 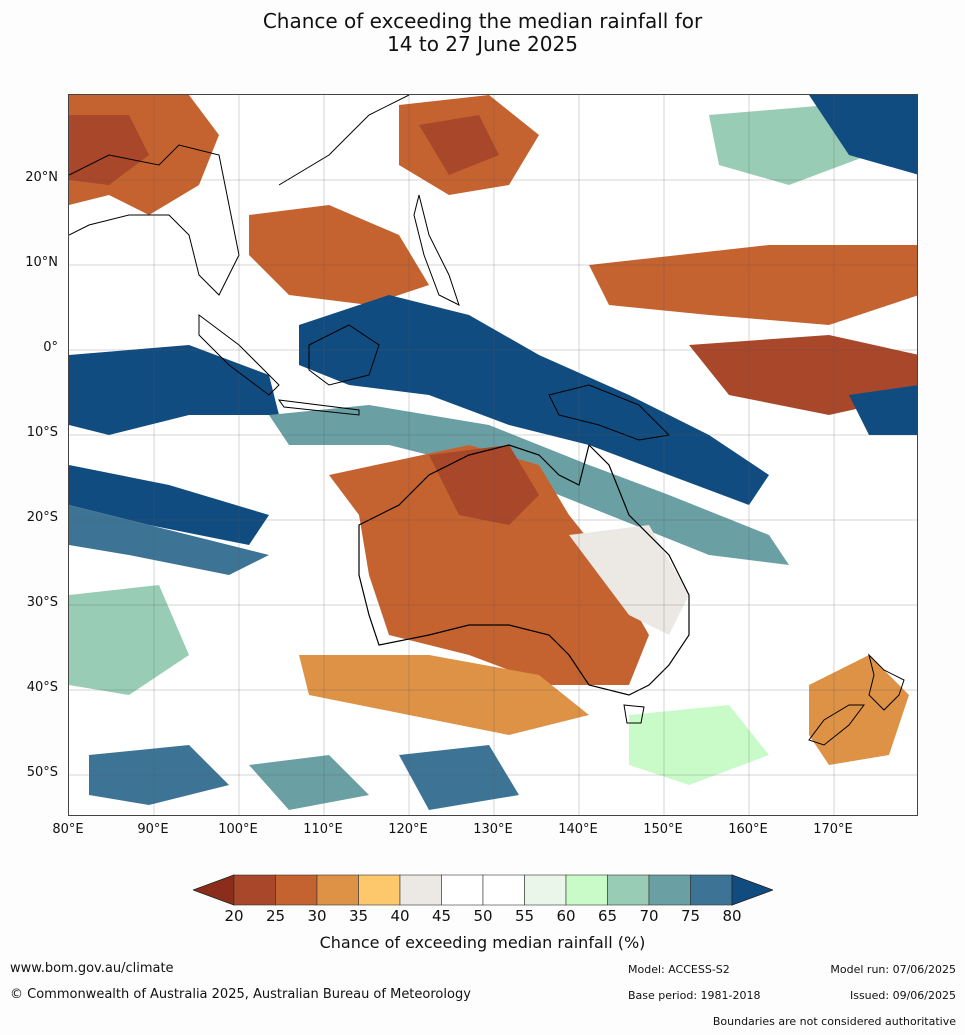 What do you see at coordinates (42, 432) in the screenshot?
I see `lat-label-10s: 10°S` at bounding box center [42, 432].